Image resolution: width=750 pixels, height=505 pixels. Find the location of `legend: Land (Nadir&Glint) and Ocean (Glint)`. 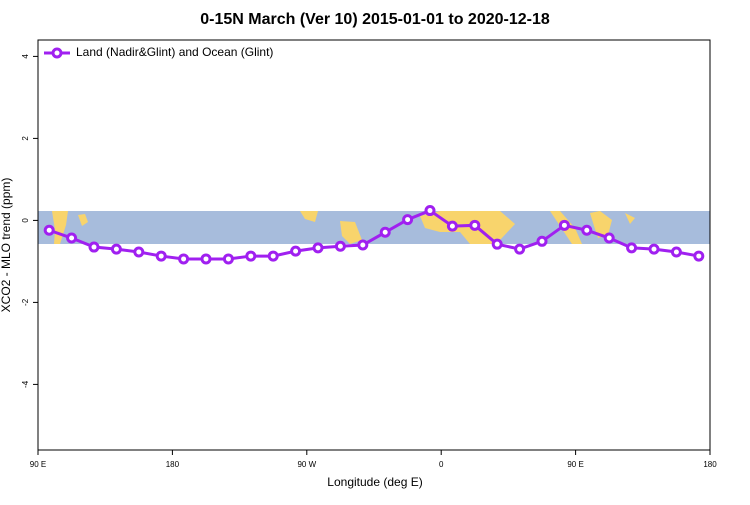

legend: Land (Nadir&Glint) and Ocean (Glint) is located at coordinates (158, 52).